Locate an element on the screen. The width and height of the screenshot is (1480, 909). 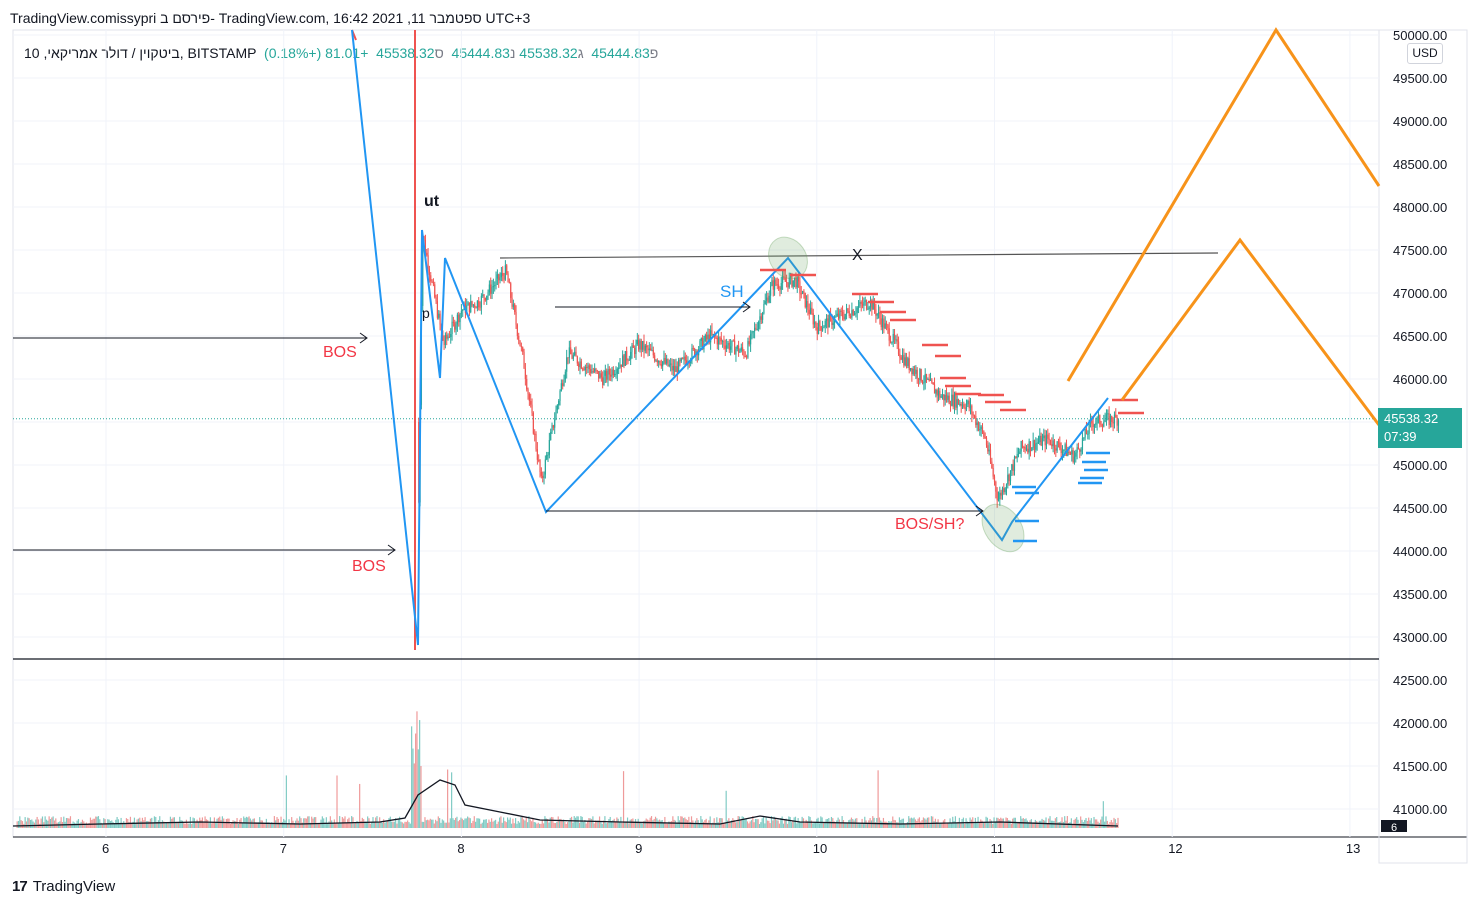
bos-arrow-upper-head is located at coordinates (363, 338).